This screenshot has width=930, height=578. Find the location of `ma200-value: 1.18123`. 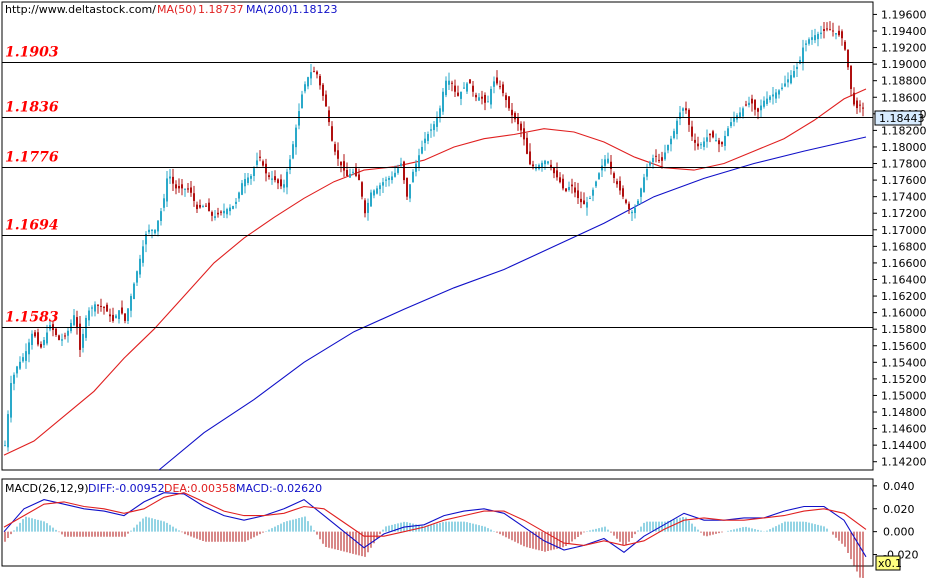

ma200-value: 1.18123 is located at coordinates (315, 9).